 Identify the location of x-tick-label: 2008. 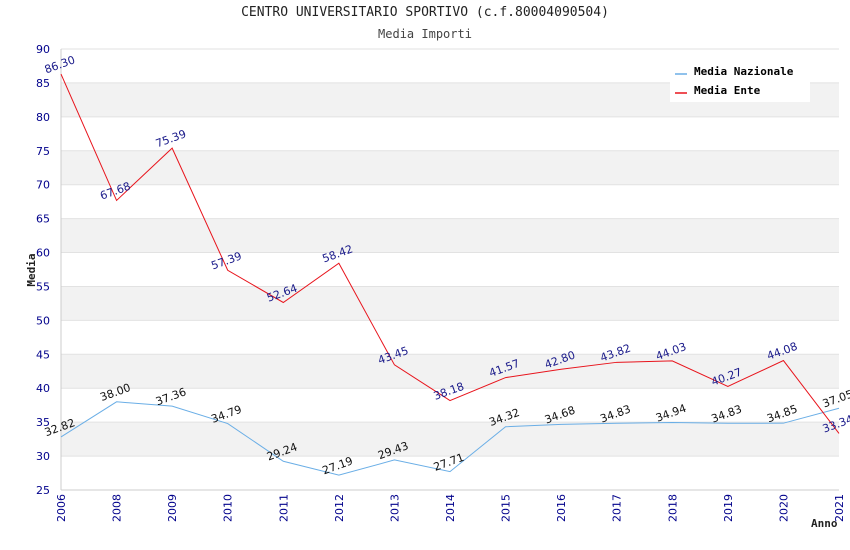
(117, 508).